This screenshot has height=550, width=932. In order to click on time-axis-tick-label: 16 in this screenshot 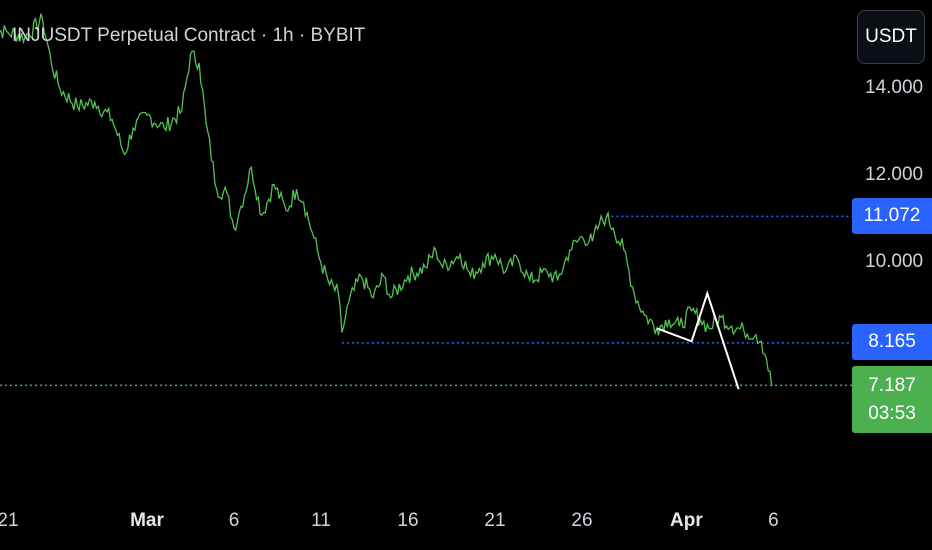, I will do `click(408, 520)`.